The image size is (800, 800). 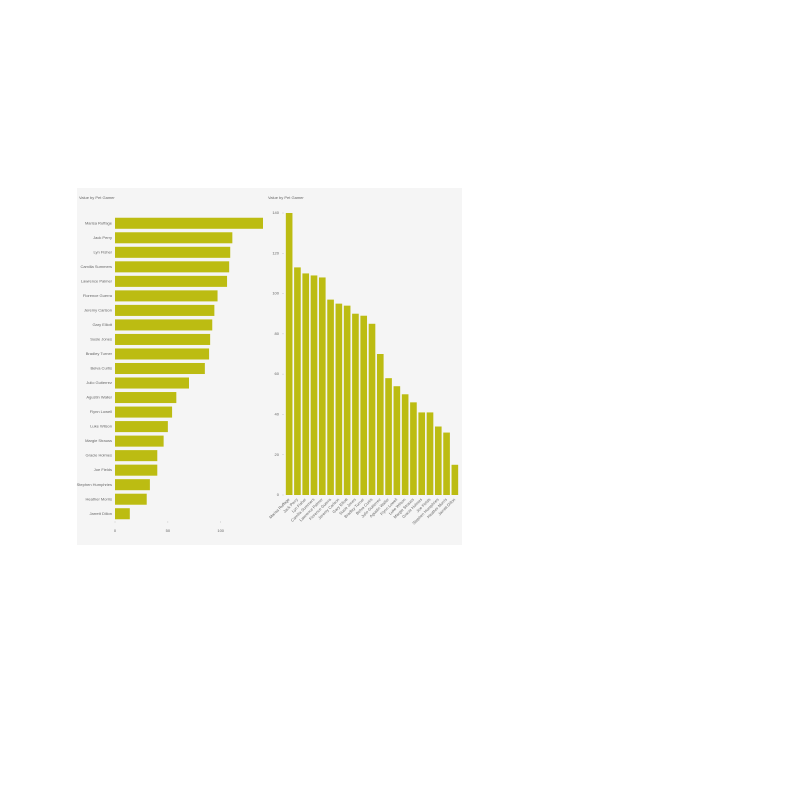 I want to click on x-tick-label: 100, so click(x=220, y=530).